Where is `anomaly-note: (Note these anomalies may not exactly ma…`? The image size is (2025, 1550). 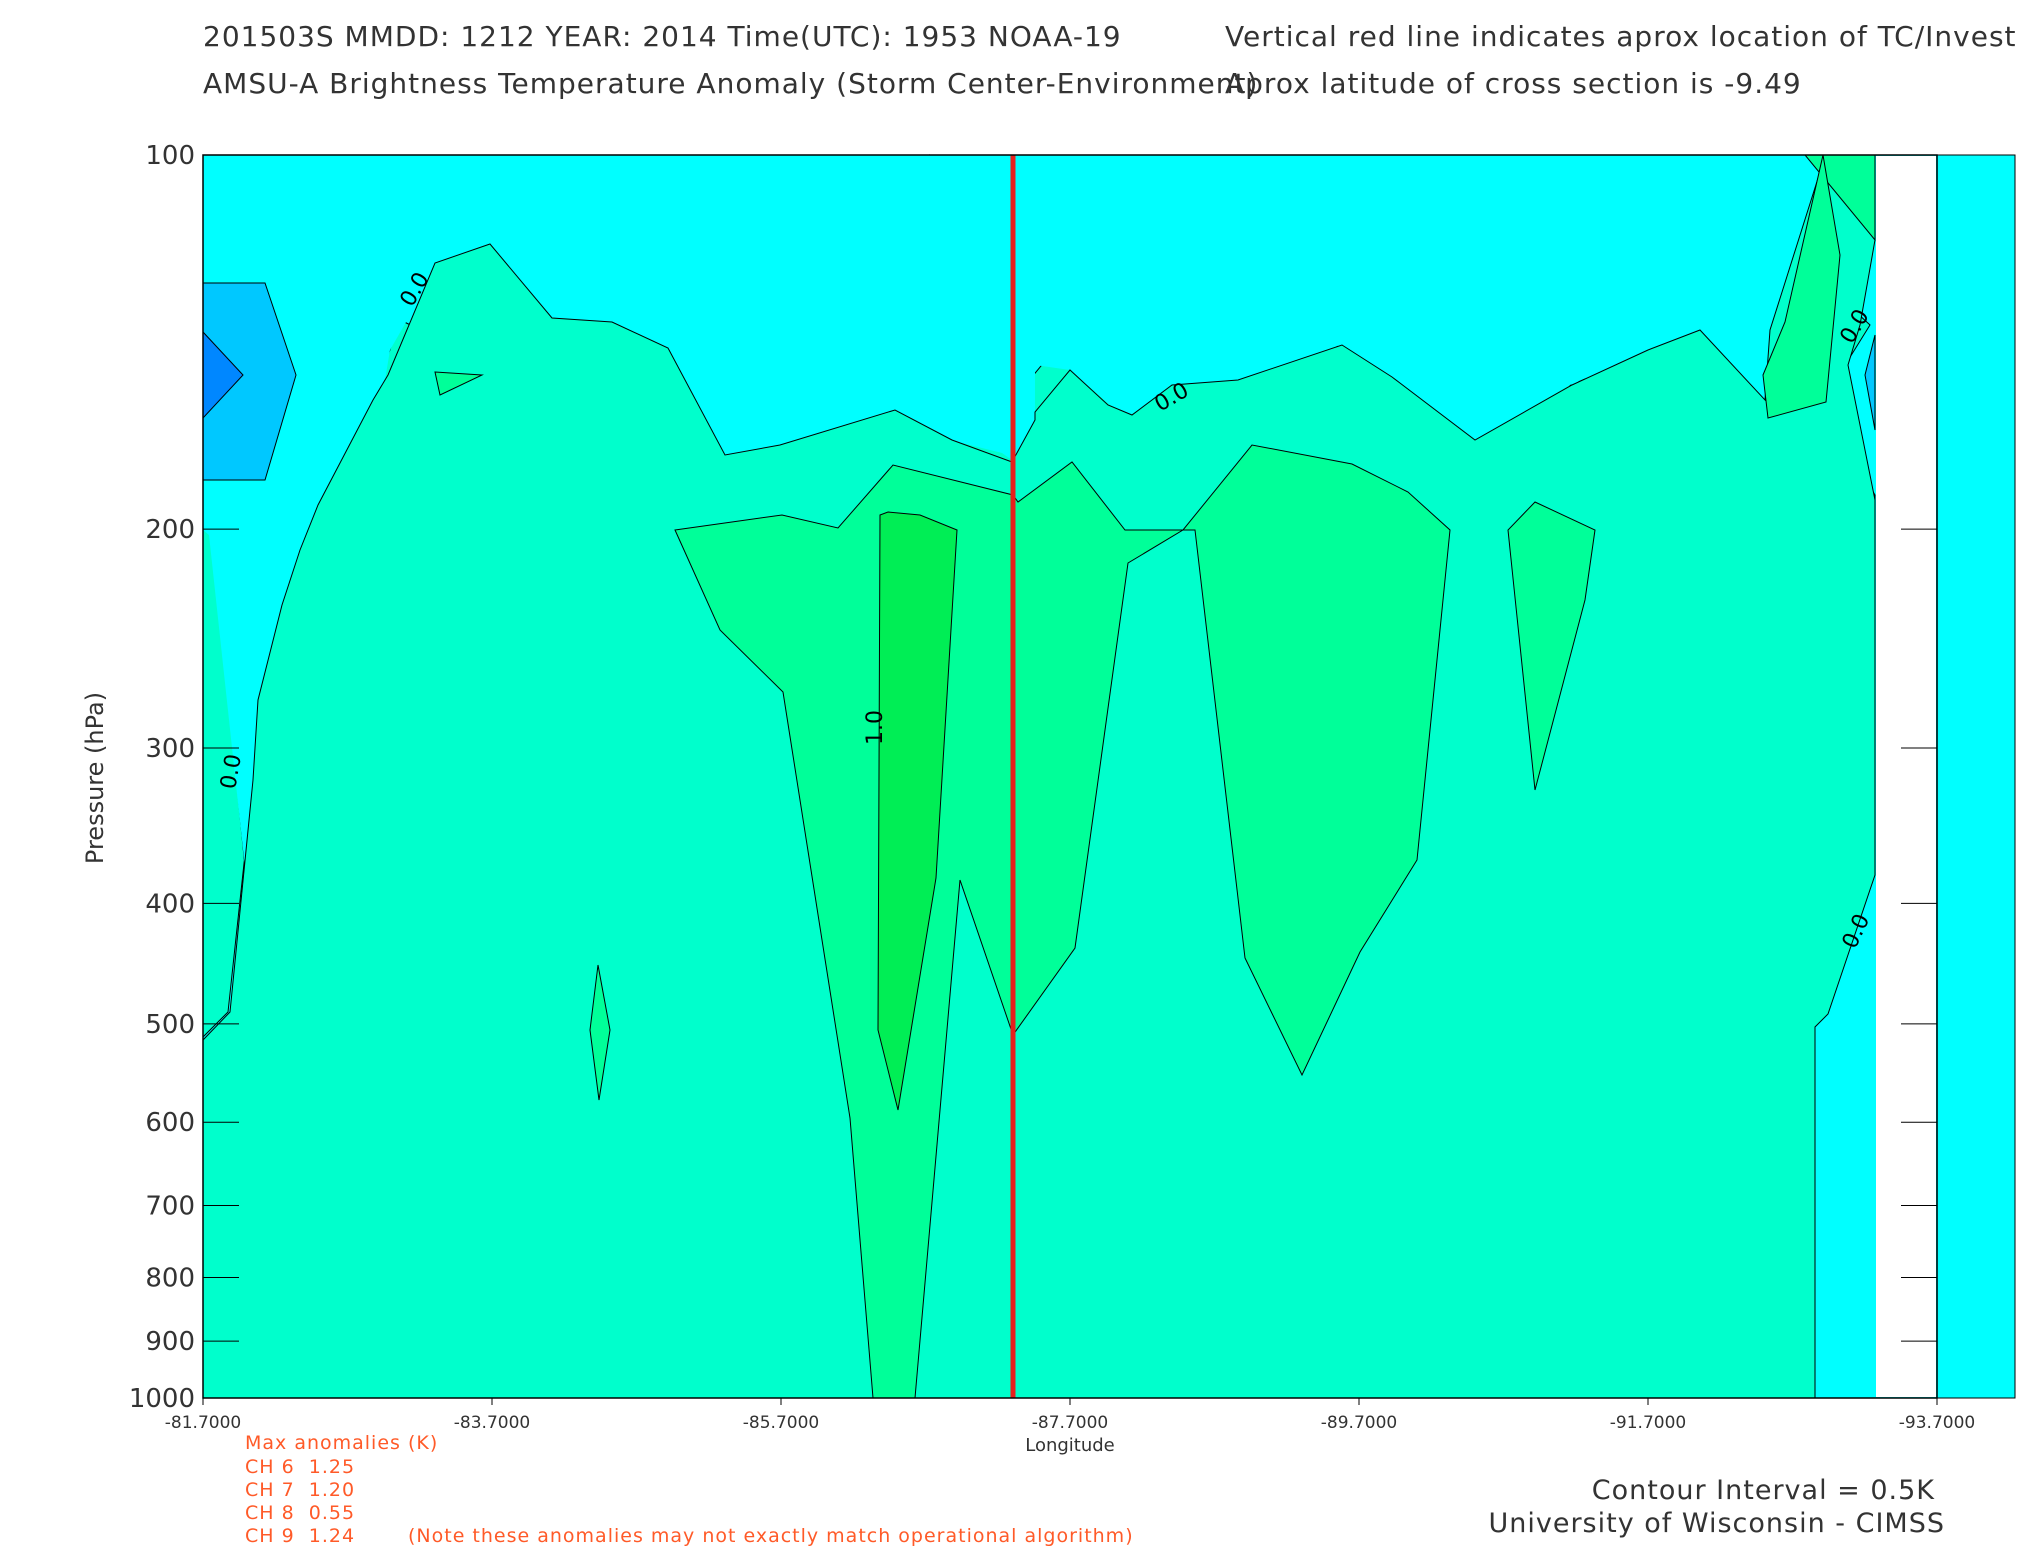
anomaly-note: (Note these anomalies may not exactly ma… is located at coordinates (771, 1536).